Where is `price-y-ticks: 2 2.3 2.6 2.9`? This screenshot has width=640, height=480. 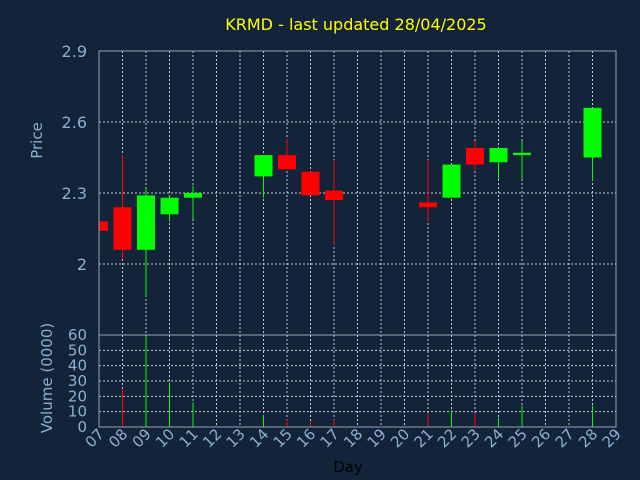 price-y-ticks: 2 2.3 2.6 2.9 is located at coordinates (74, 158).